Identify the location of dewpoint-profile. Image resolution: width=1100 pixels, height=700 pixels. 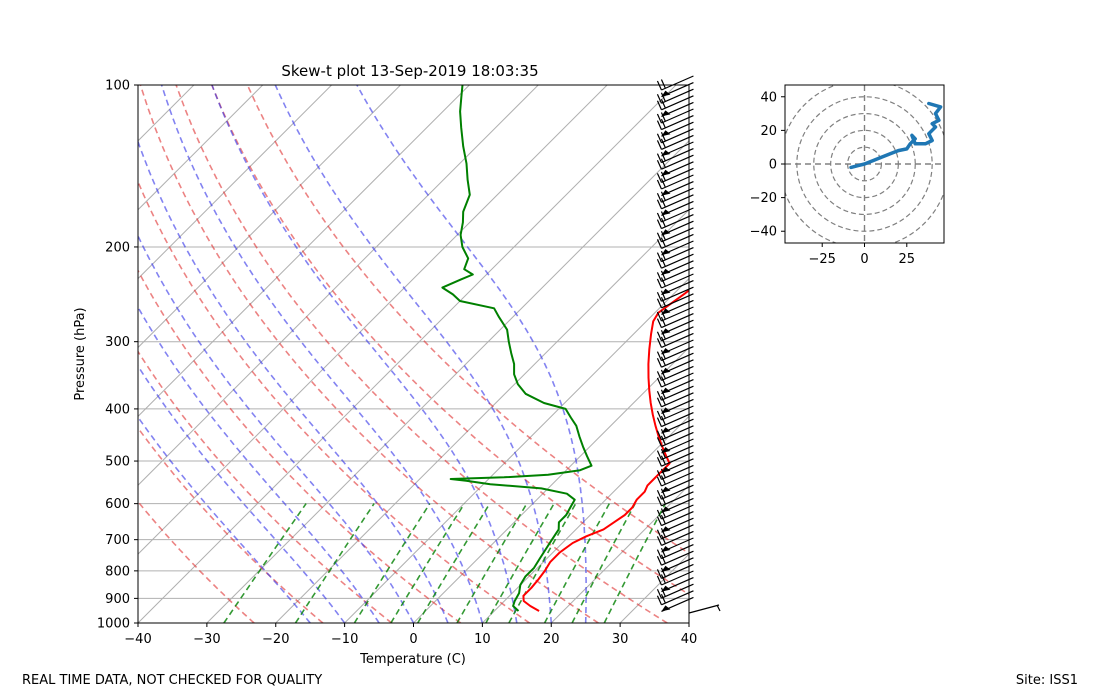
(517, 348).